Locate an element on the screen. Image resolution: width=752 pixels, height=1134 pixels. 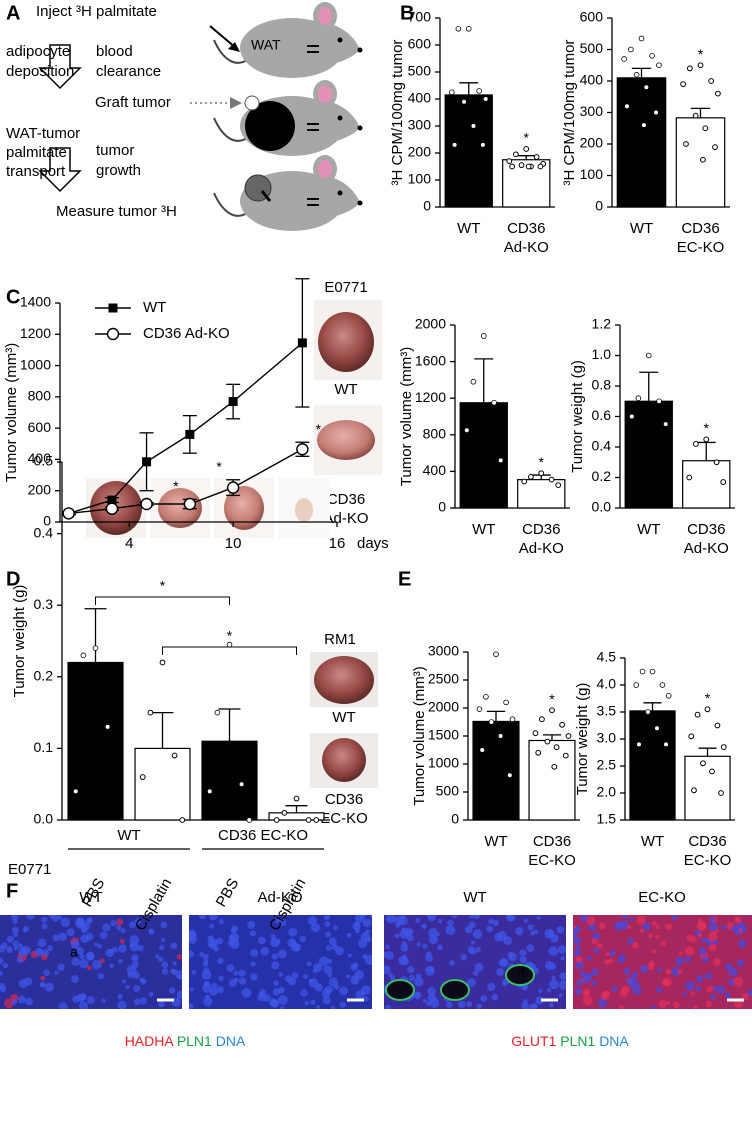
text-line: EC-KO is located at coordinates (344, 818).